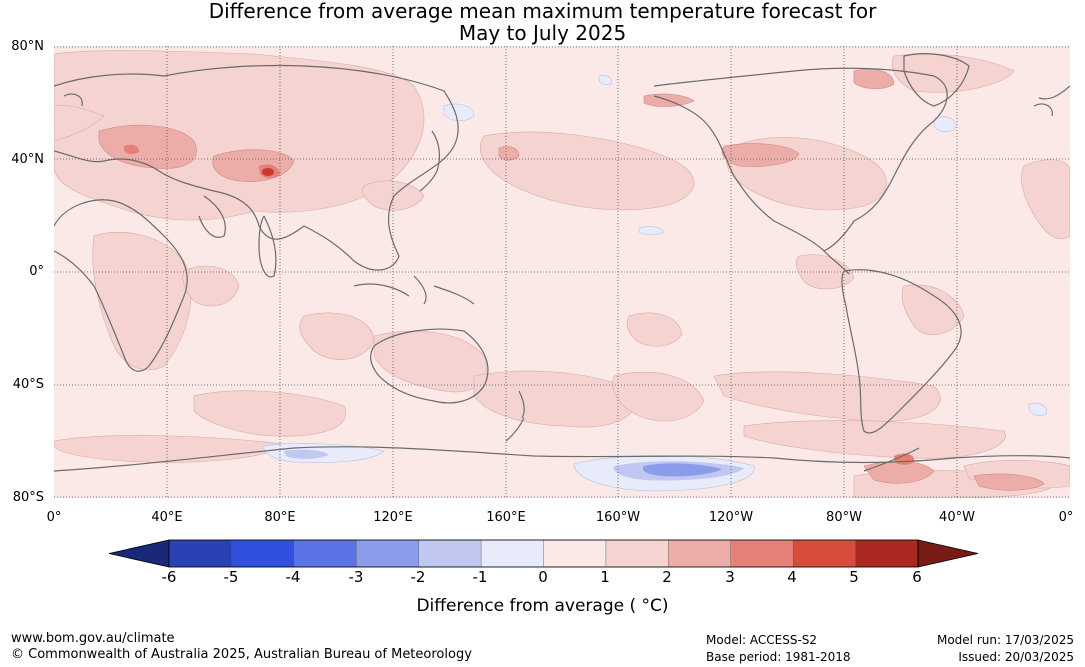  I want to click on lon-label-160w: 160°W, so click(618, 517).